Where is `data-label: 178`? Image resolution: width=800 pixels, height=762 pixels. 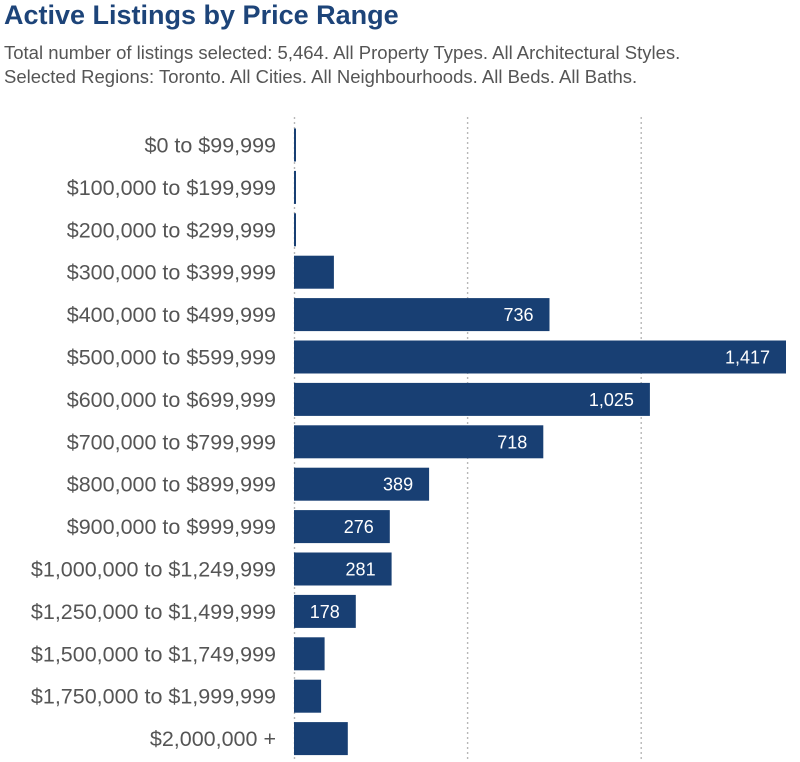
data-label: 178 is located at coordinates (325, 612).